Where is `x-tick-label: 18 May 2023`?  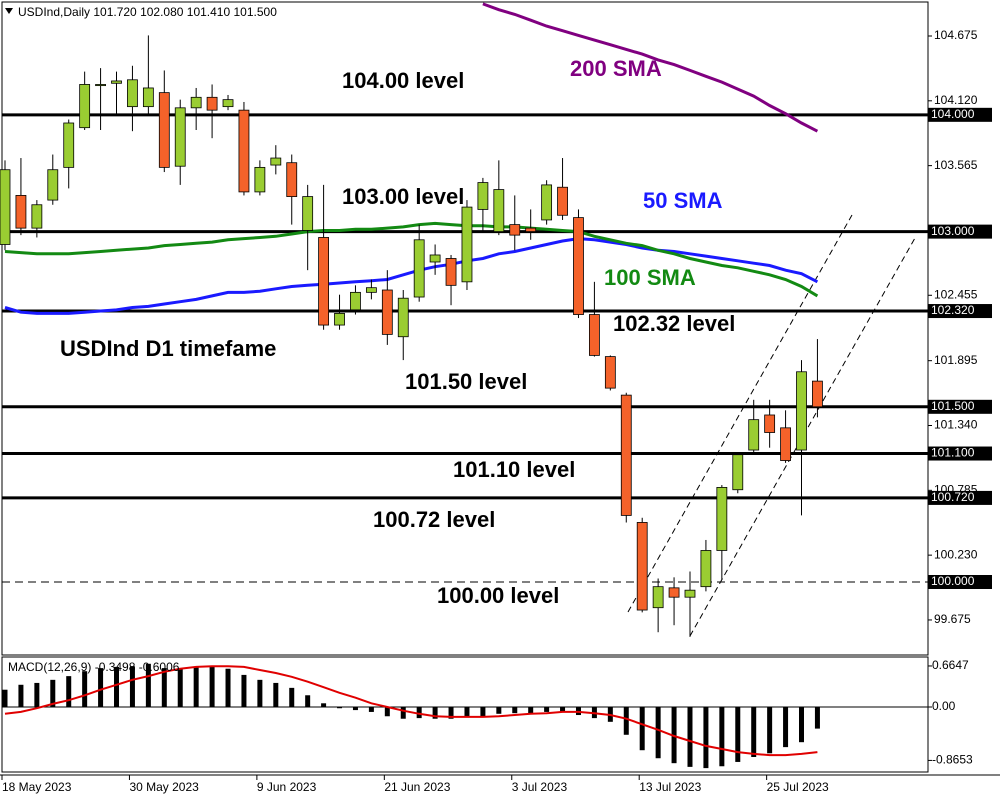 x-tick-label: 18 May 2023 is located at coordinates (37, 787).